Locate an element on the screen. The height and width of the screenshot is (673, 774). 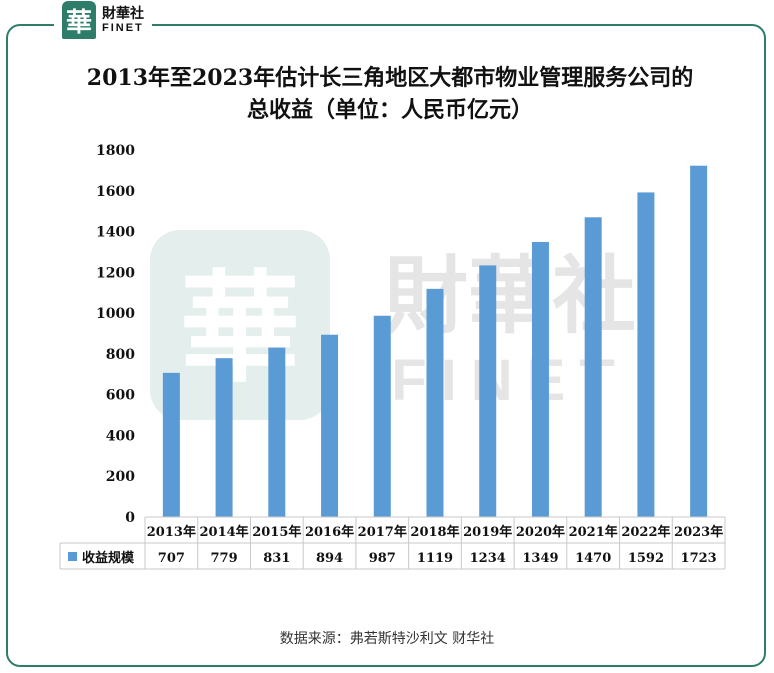
y-tick-label: 1800 is located at coordinates (115, 151).